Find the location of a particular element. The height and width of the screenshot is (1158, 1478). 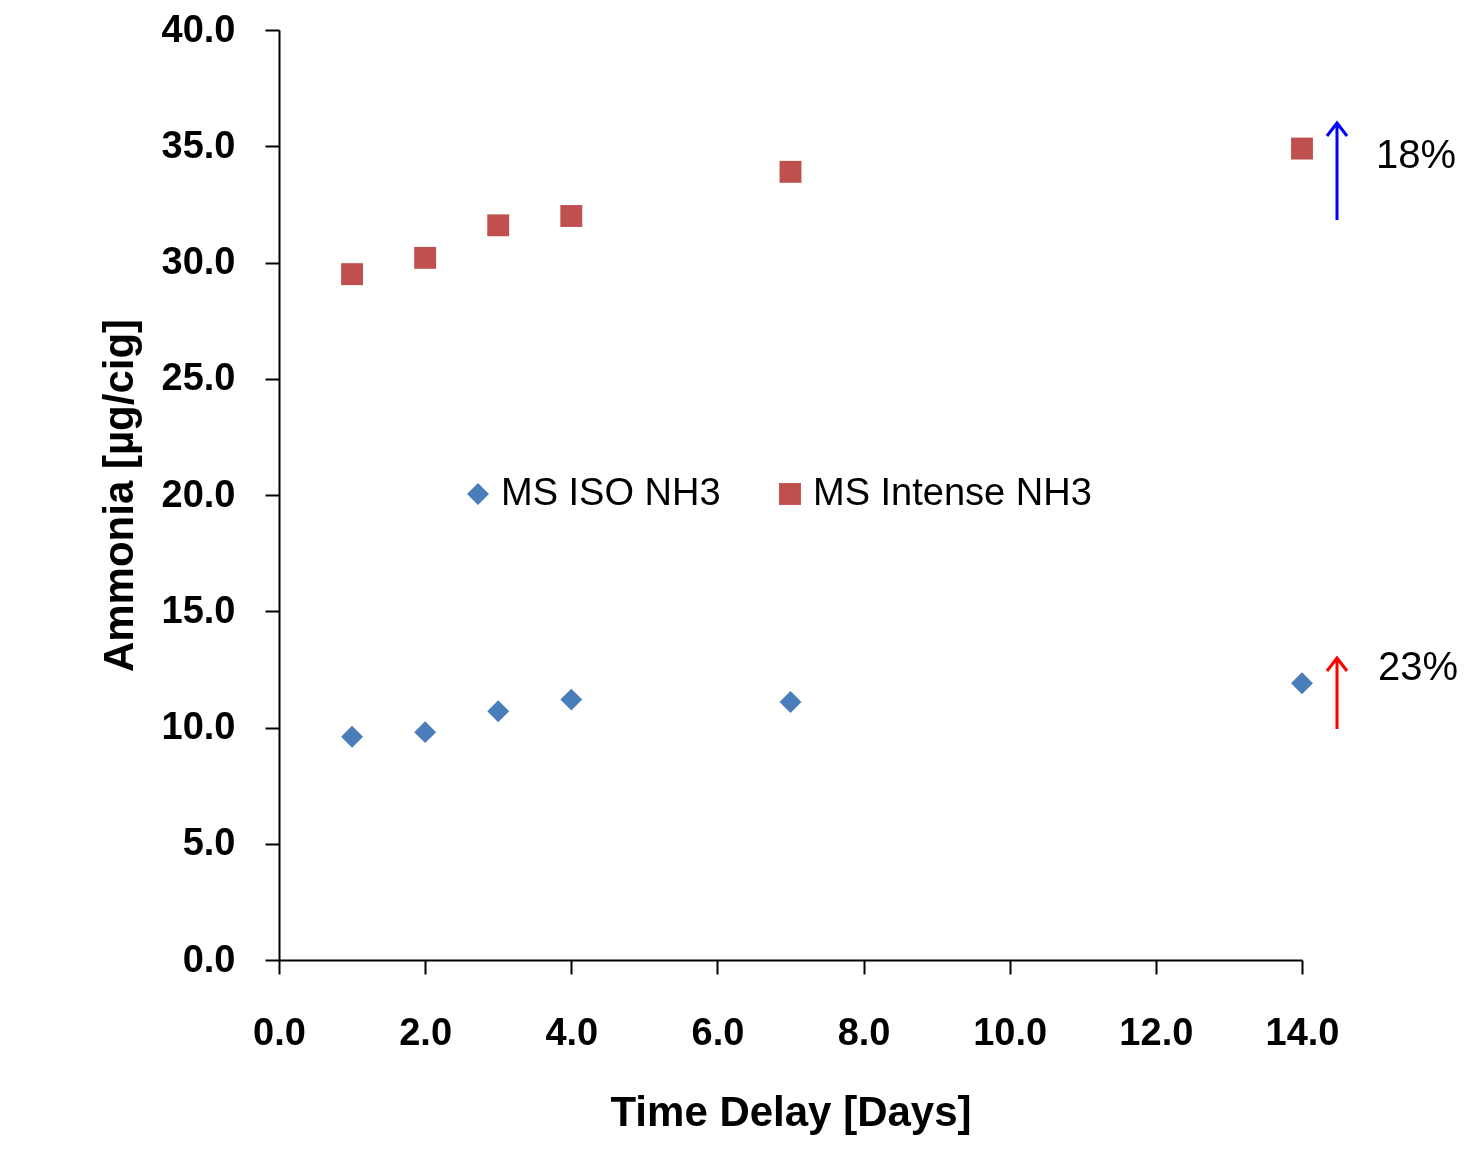

y-tick-label: 20.0 is located at coordinates (198, 493).